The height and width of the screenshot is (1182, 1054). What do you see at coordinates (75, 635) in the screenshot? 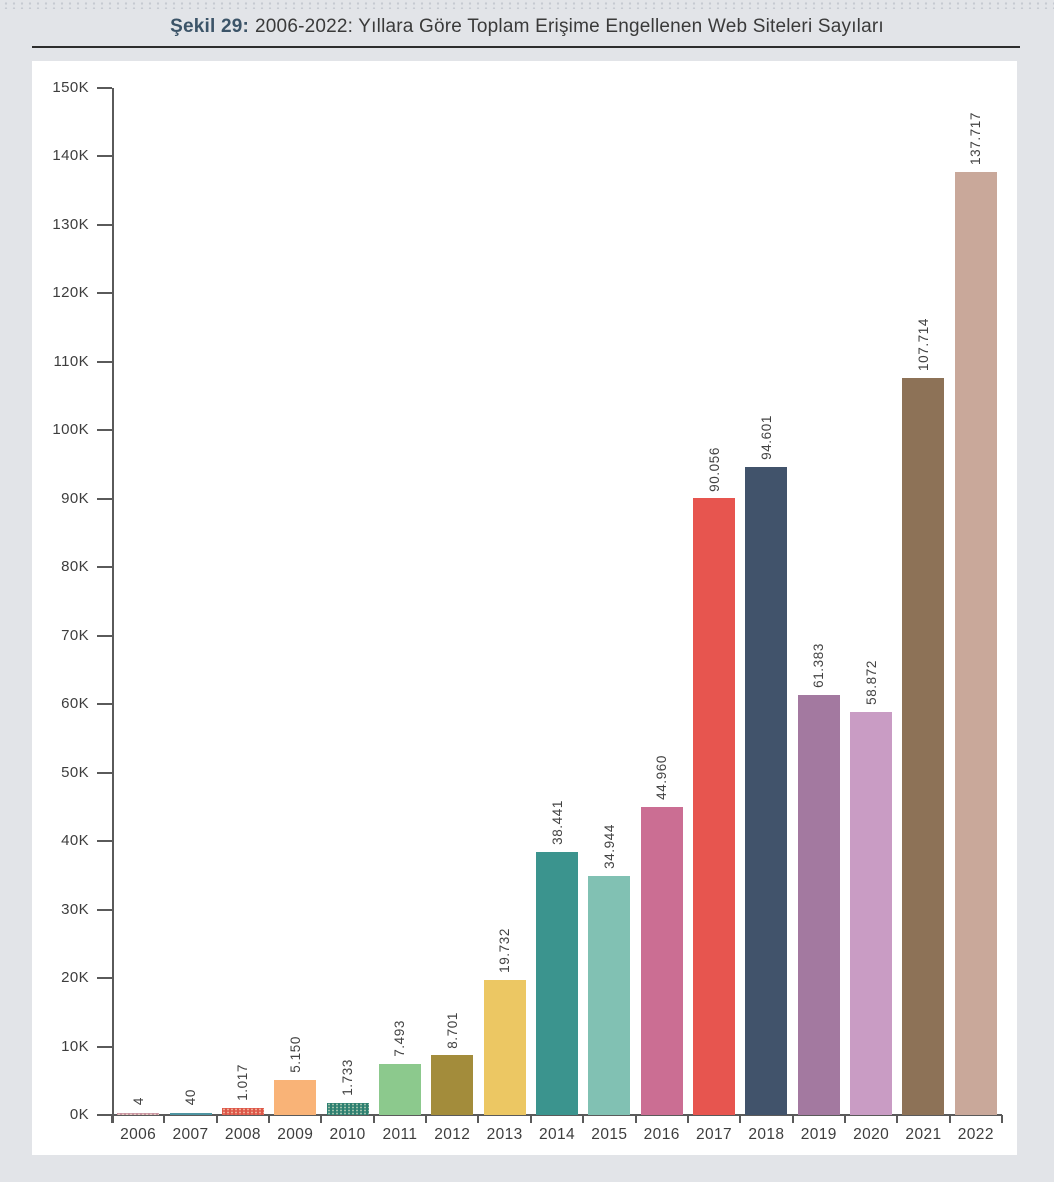
I see `y-axis-label: 70K` at bounding box center [75, 635].